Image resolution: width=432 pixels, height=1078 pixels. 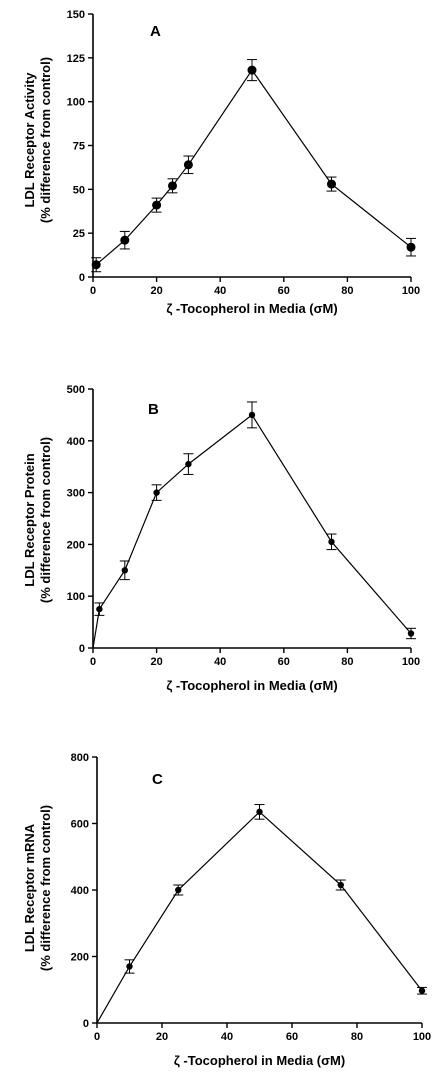 What do you see at coordinates (76, 15) in the screenshot?
I see `y-tick-label: 150` at bounding box center [76, 15].